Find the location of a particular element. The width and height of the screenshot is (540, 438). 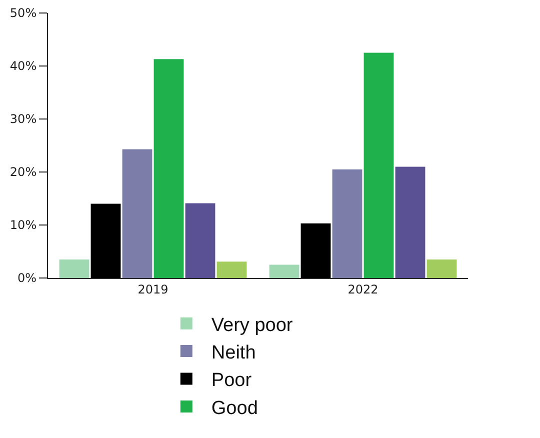

y-tick-label: 40% is located at coordinates (23, 66).